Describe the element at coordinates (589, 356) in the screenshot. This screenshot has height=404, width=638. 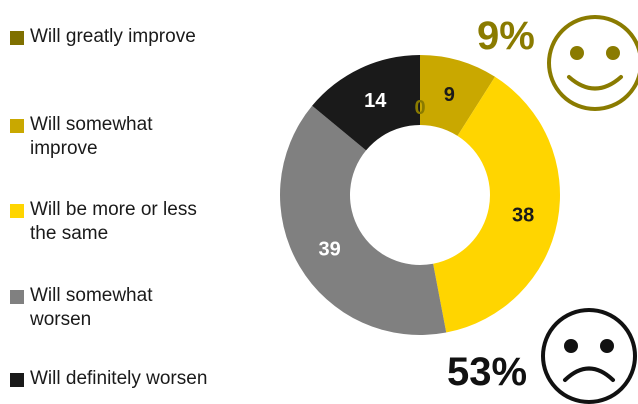
I see `sad-face-icon` at that location.